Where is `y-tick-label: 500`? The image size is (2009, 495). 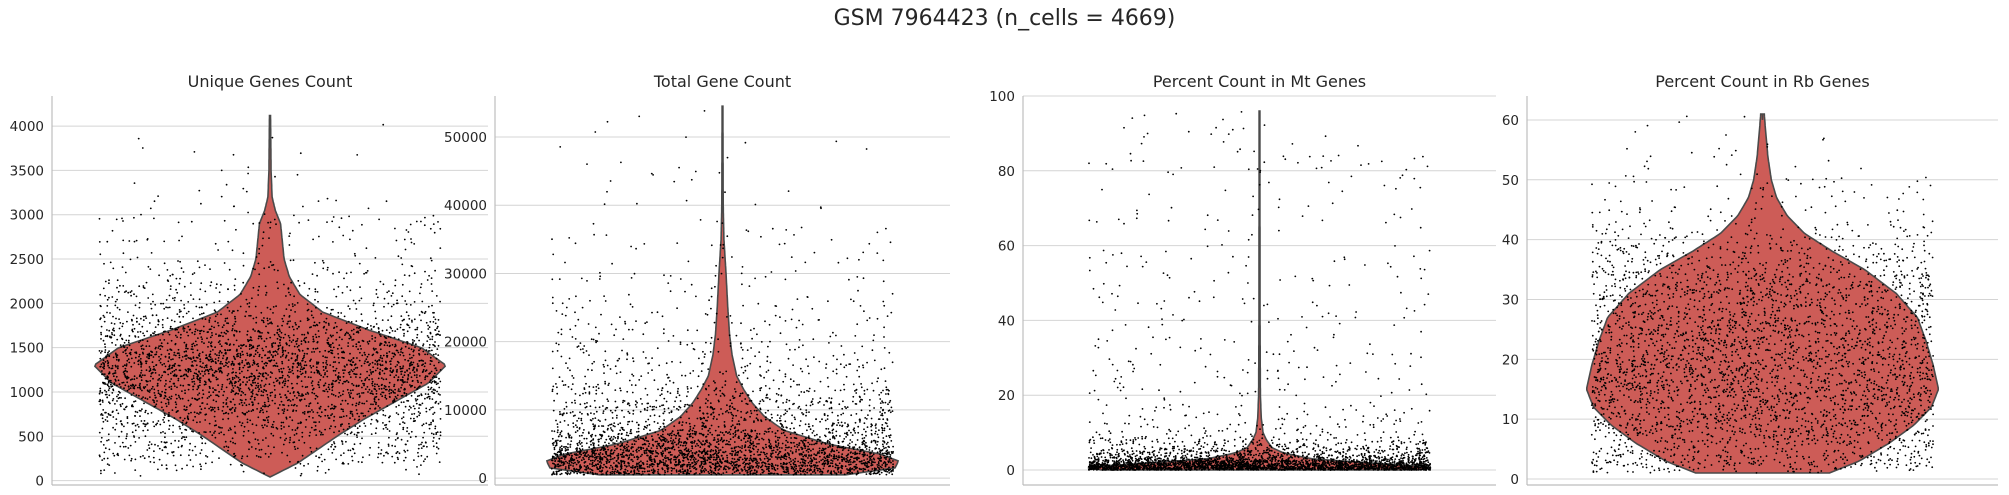 y-tick-label: 500 is located at coordinates (31, 437).